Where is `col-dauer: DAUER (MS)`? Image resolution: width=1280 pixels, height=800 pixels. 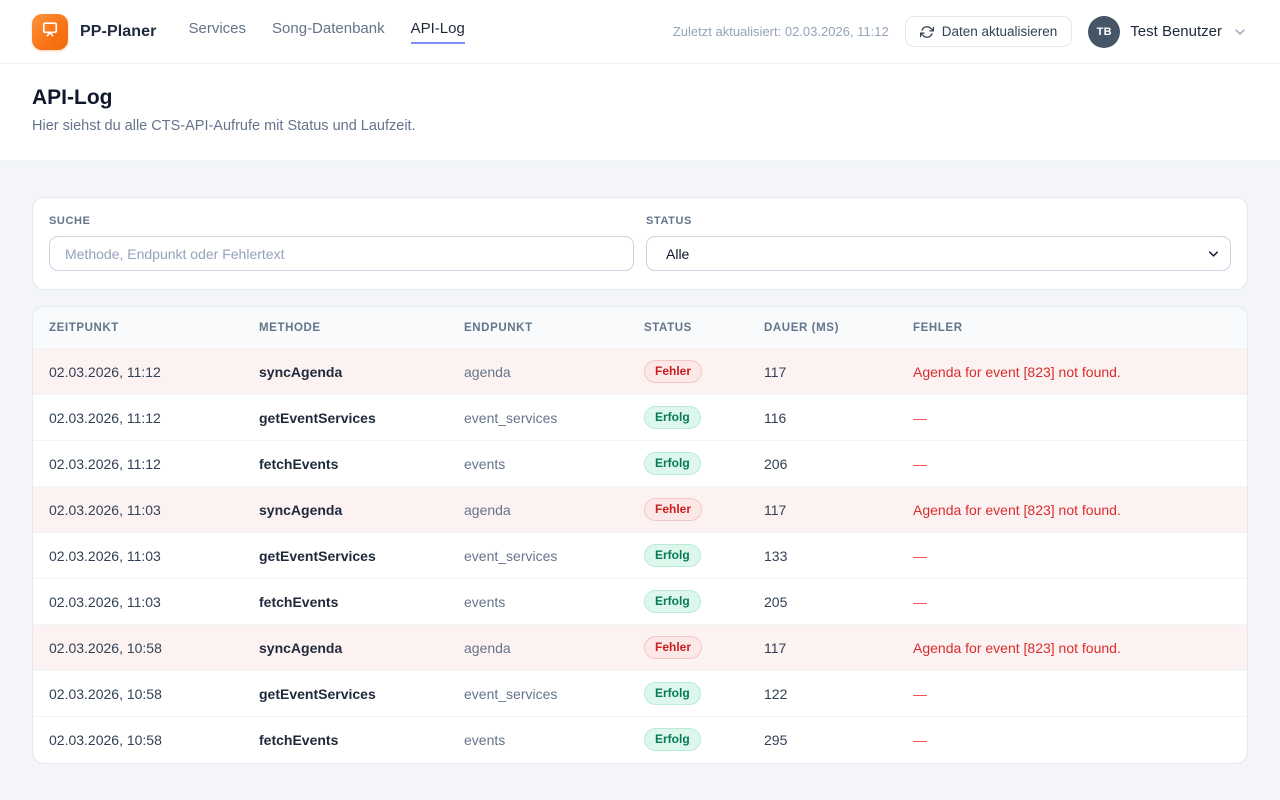
col-dauer: DAUER (MS) is located at coordinates (822, 328).